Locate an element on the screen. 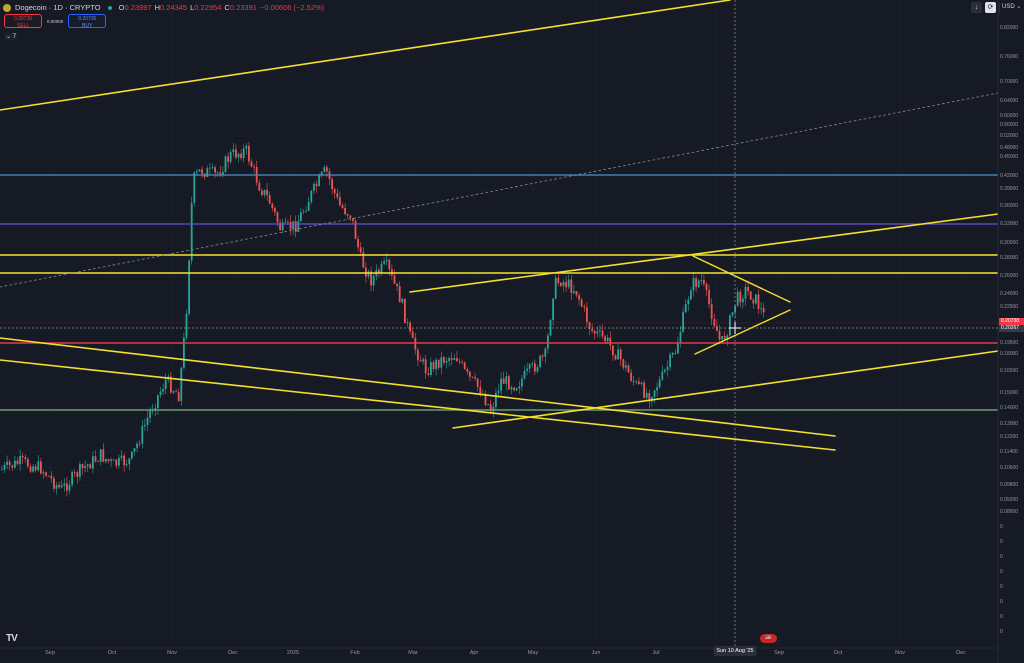 The image size is (1024, 663). time-tick: Jul is located at coordinates (656, 653).